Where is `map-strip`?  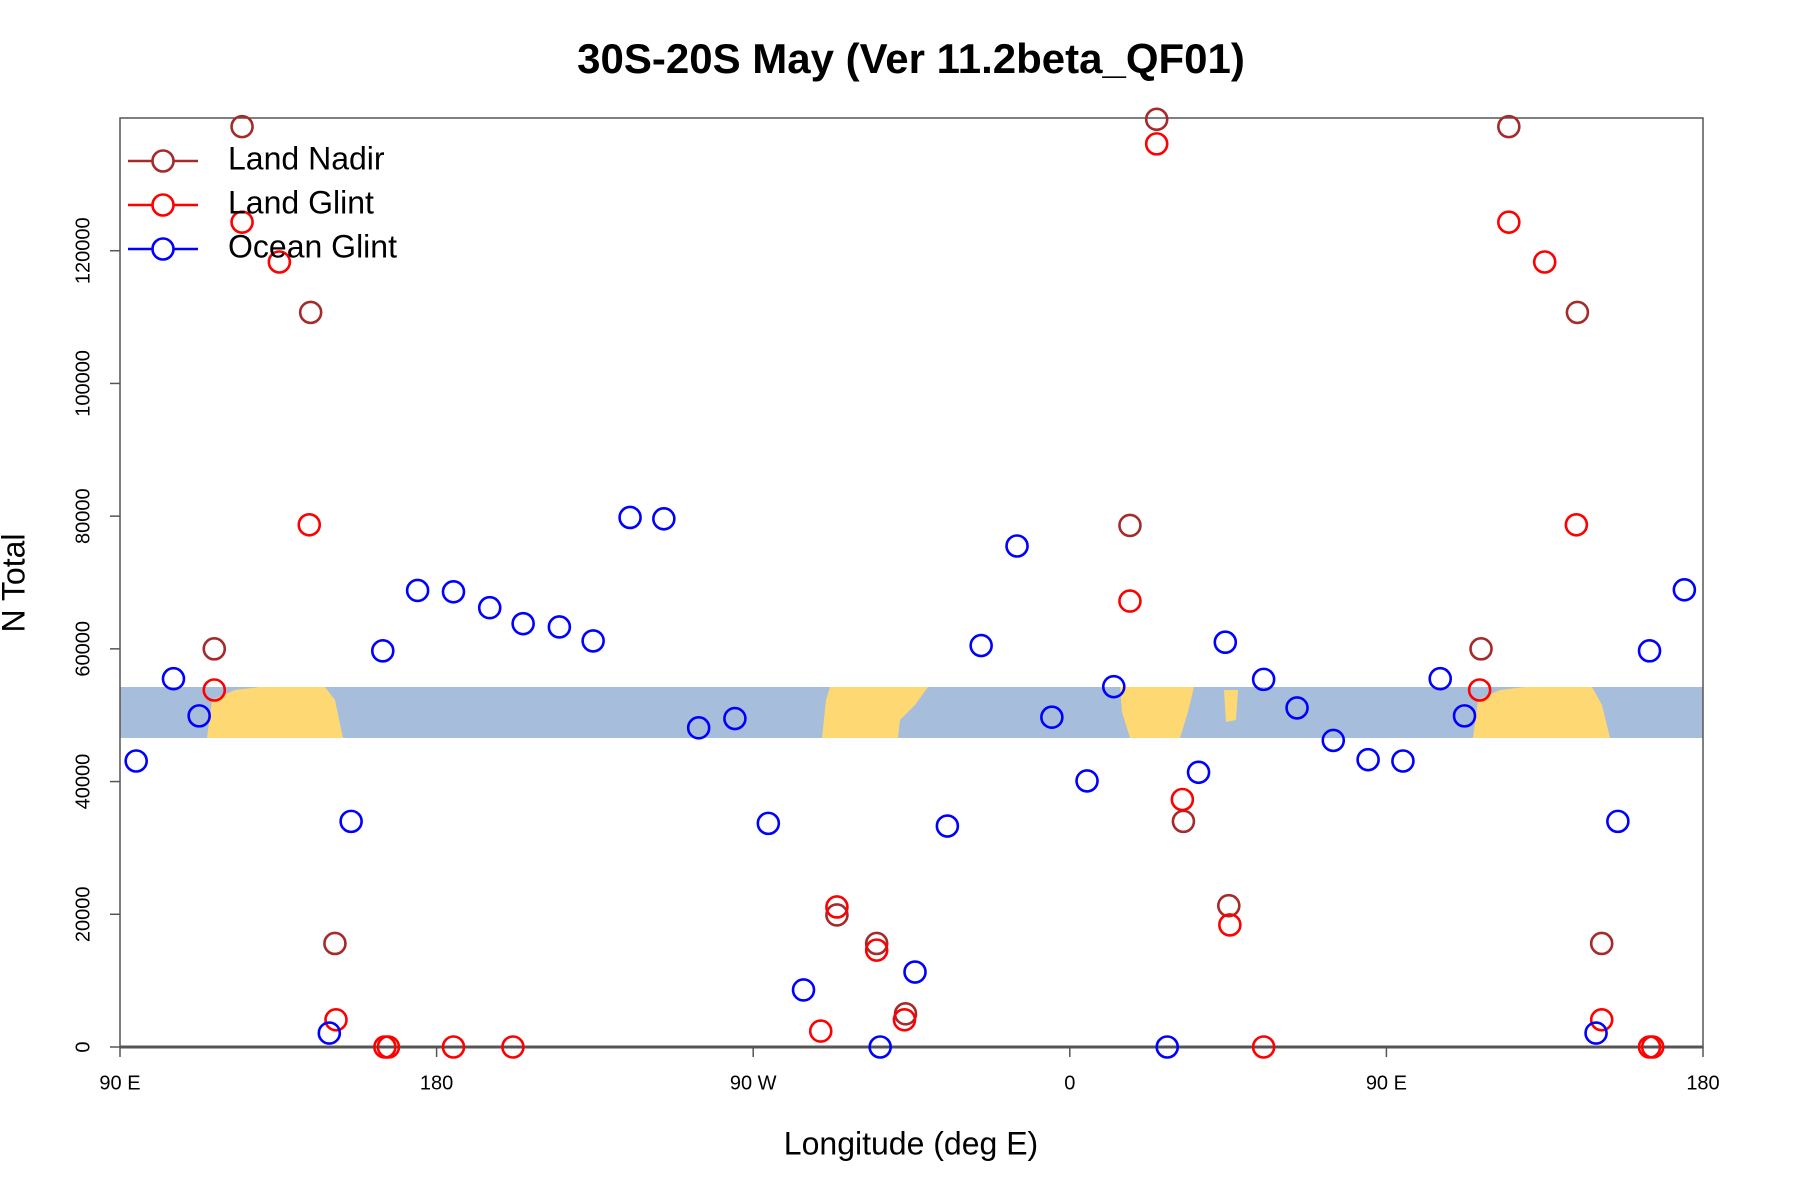
map-strip is located at coordinates (911, 712).